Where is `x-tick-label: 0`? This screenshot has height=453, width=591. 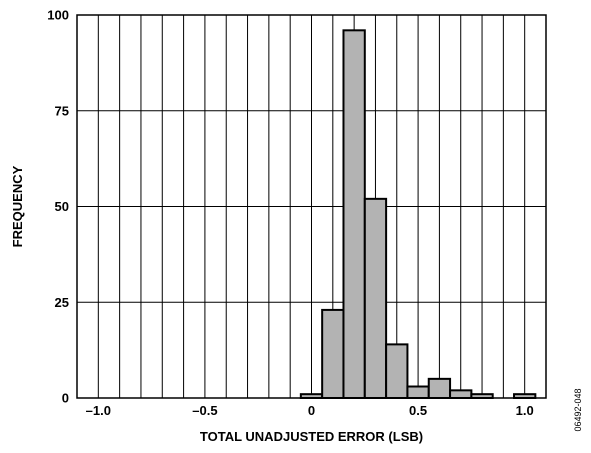 x-tick-label: 0 is located at coordinates (311, 410).